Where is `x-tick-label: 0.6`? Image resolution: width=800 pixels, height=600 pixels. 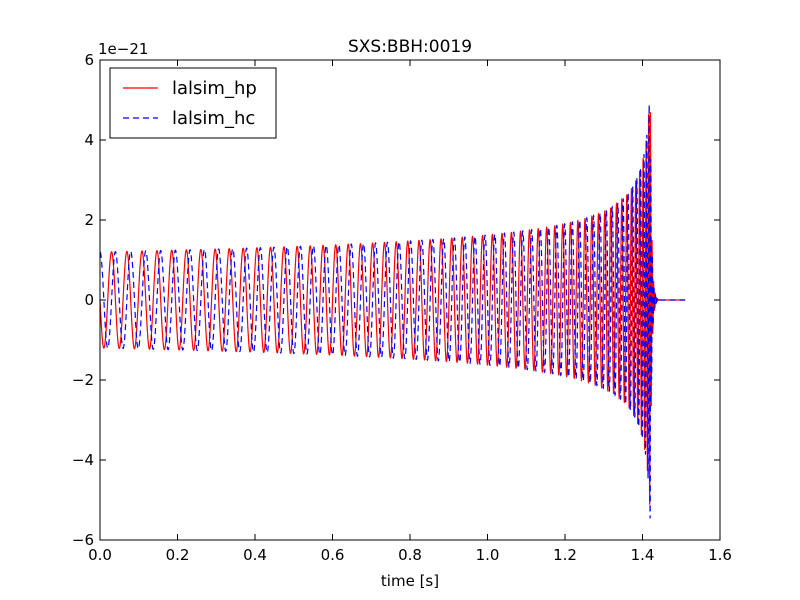
x-tick-label: 0.6 is located at coordinates (333, 555).